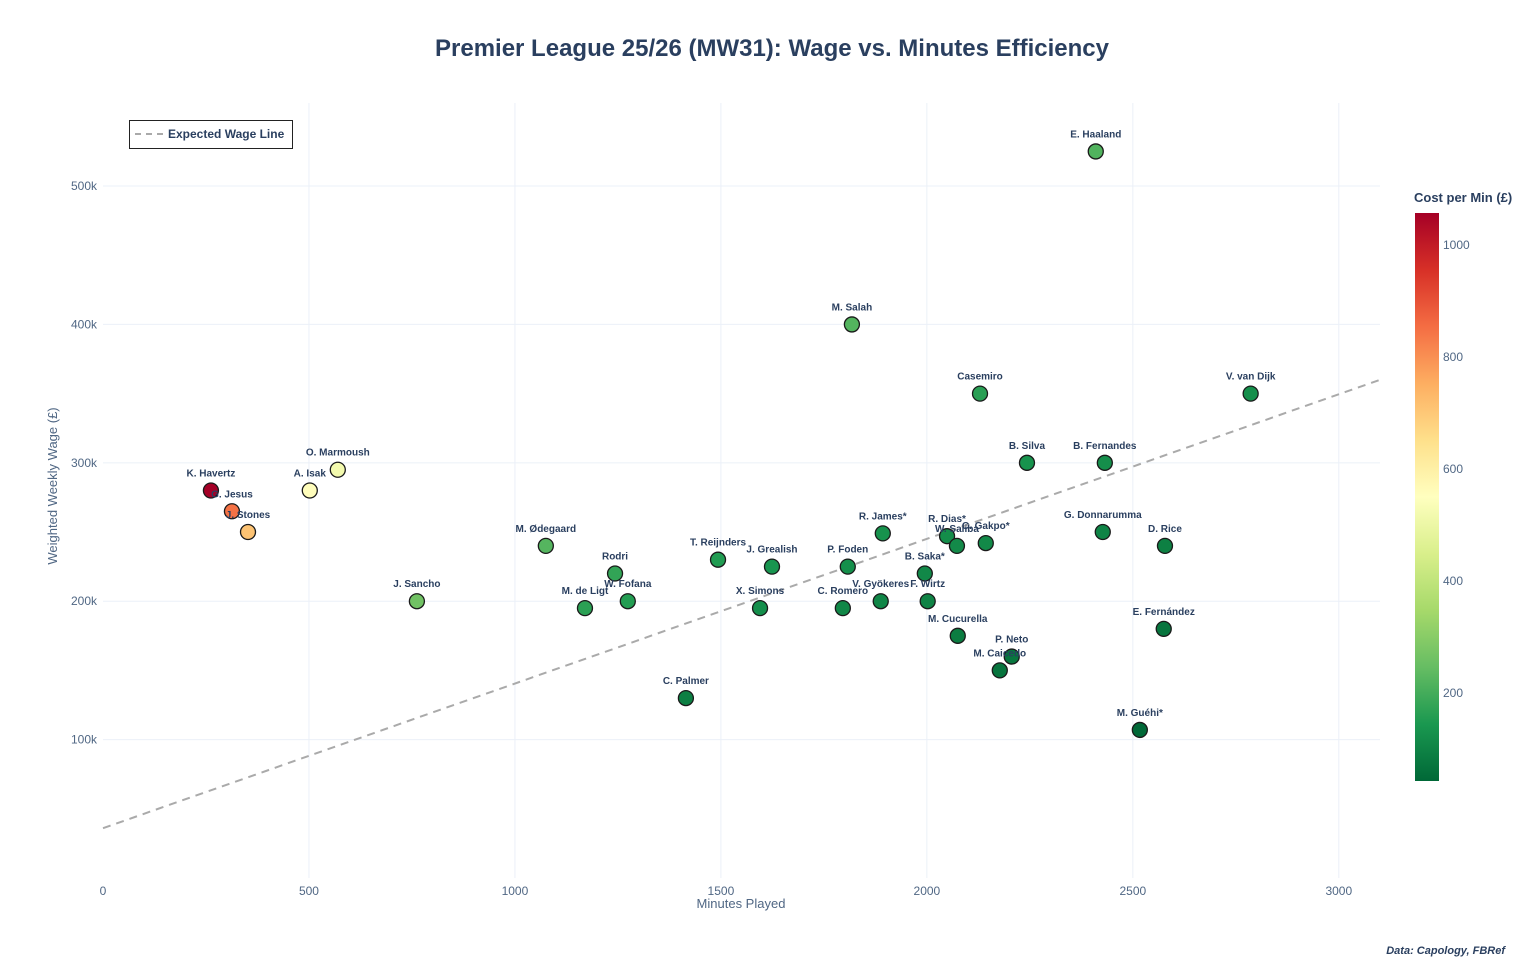 This screenshot has height=971, width=1536. Describe the element at coordinates (1251, 377) in the screenshot. I see `data-label: V. van Dijk` at that location.